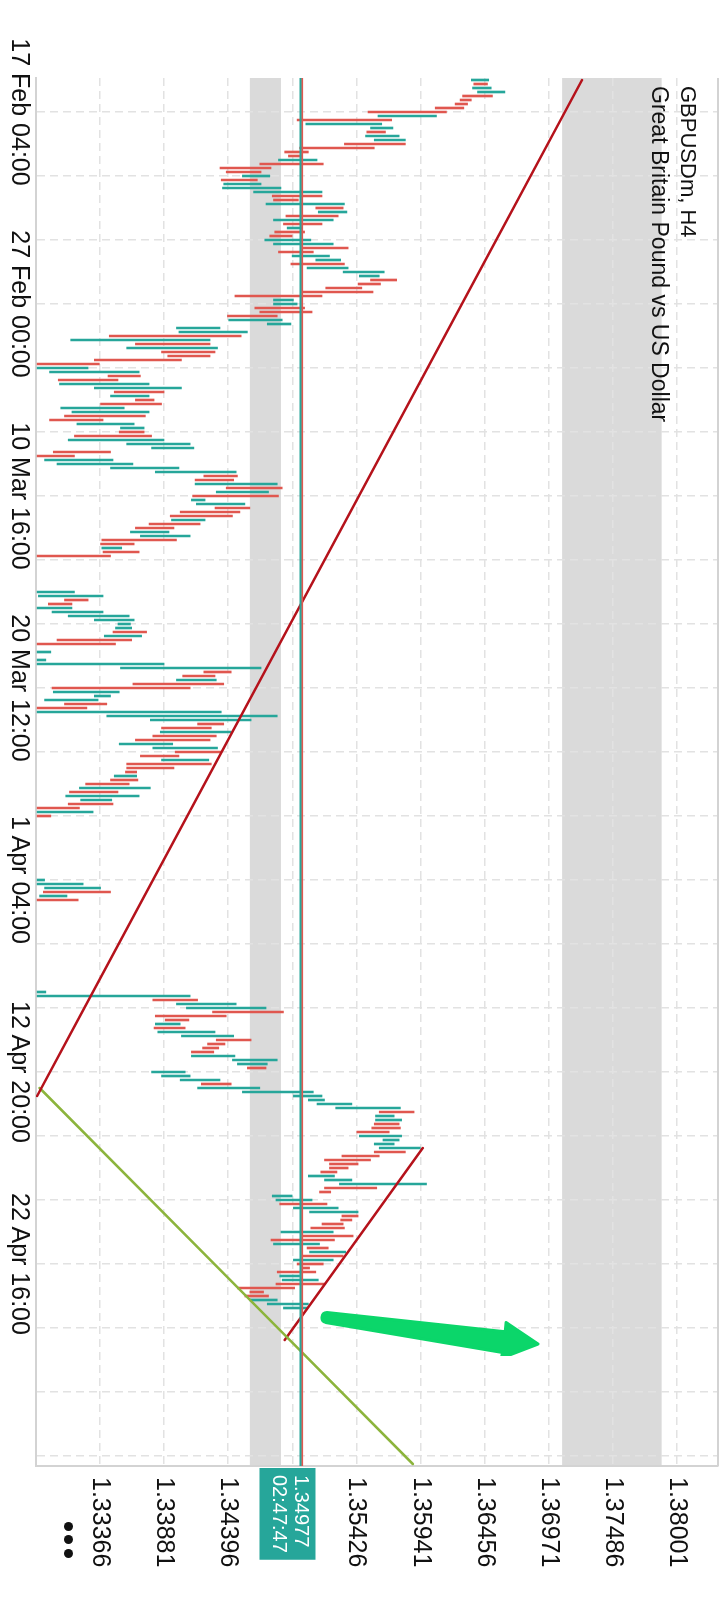 This screenshot has height=1600, width=720. What do you see at coordinates (20, 1072) in the screenshot?
I see `y-tick-label: 12 Apr 20:00` at bounding box center [20, 1072].